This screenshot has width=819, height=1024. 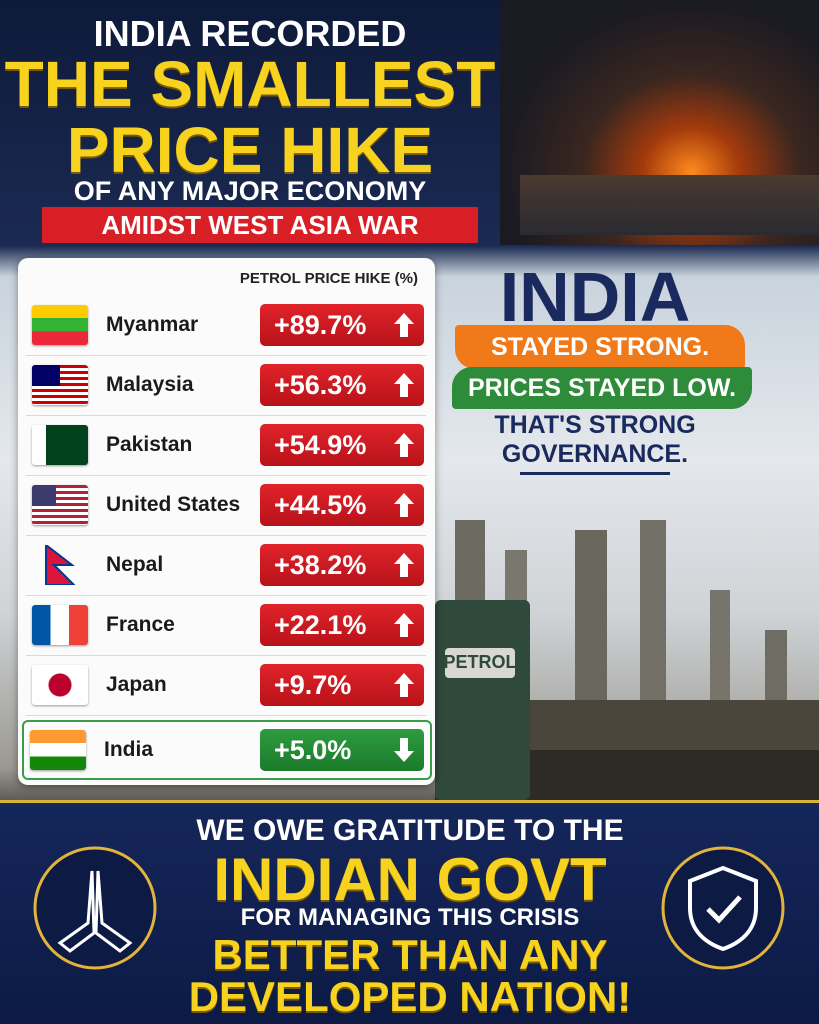 I want to click on value-badge: +22.1%, so click(x=342, y=625).